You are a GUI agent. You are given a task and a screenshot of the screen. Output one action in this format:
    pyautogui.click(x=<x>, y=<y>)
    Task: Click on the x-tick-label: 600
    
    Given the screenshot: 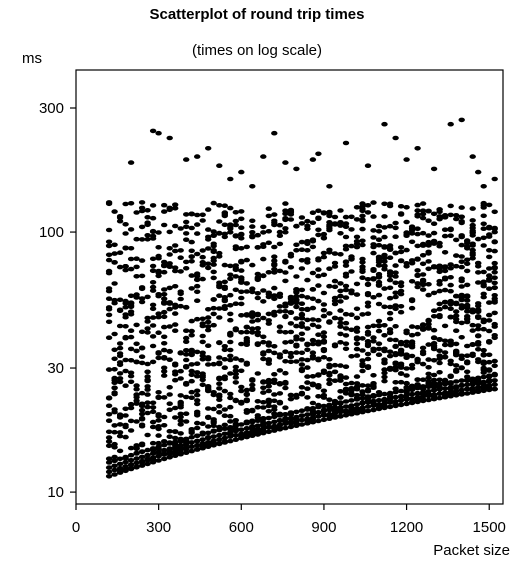 What is the action you would take?
    pyautogui.click(x=241, y=527)
    